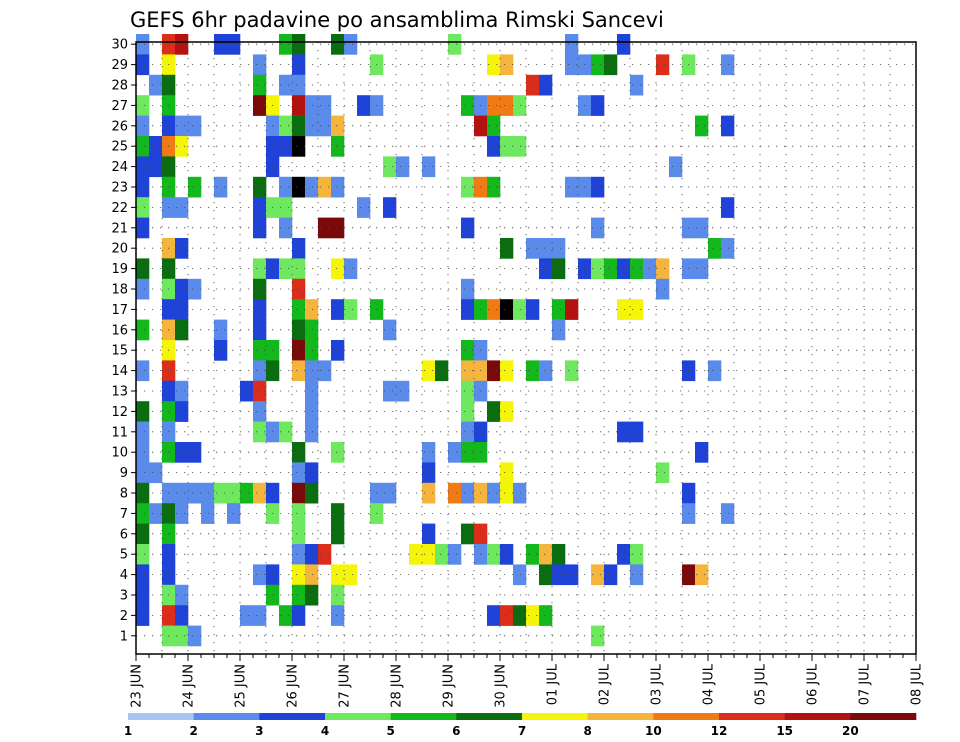 The image size is (960, 742). I want to click on y-tick-label: 2, so click(124, 616).